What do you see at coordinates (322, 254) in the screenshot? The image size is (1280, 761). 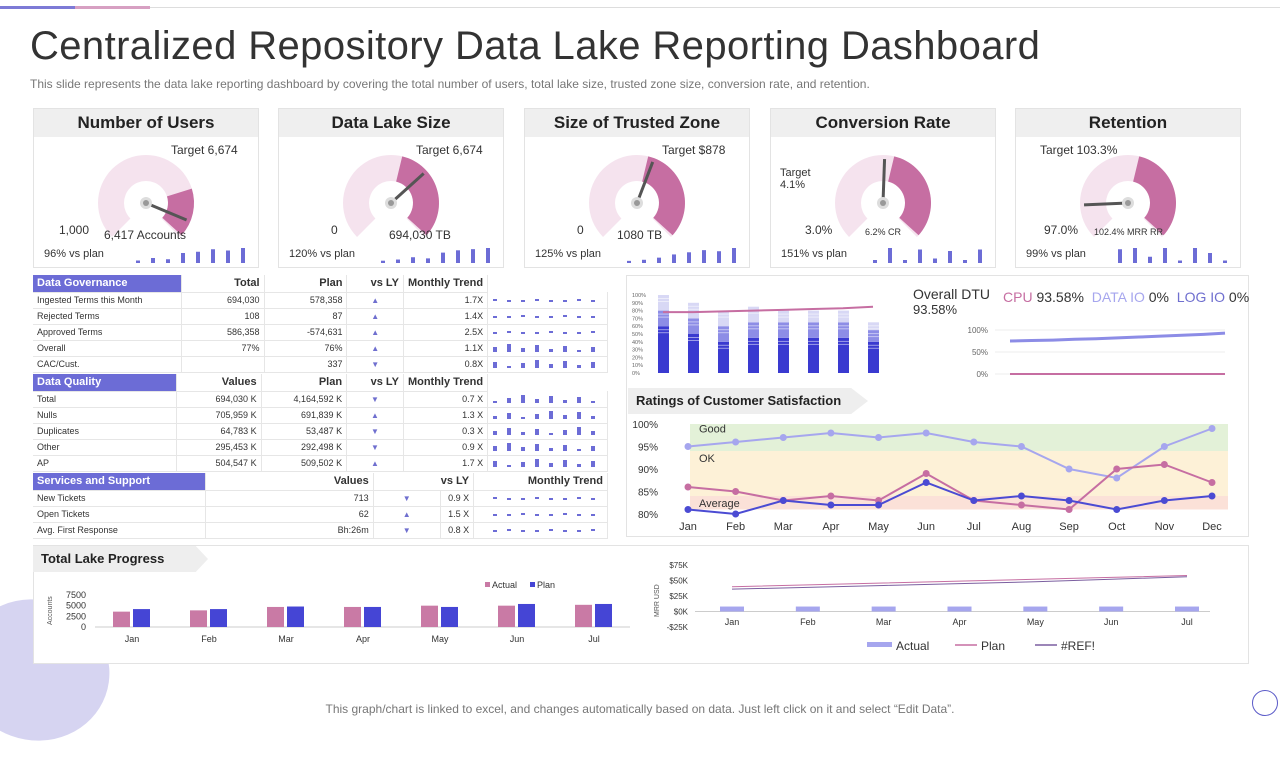 I see `kpi-vs-plan: 120% vs plan` at bounding box center [322, 254].